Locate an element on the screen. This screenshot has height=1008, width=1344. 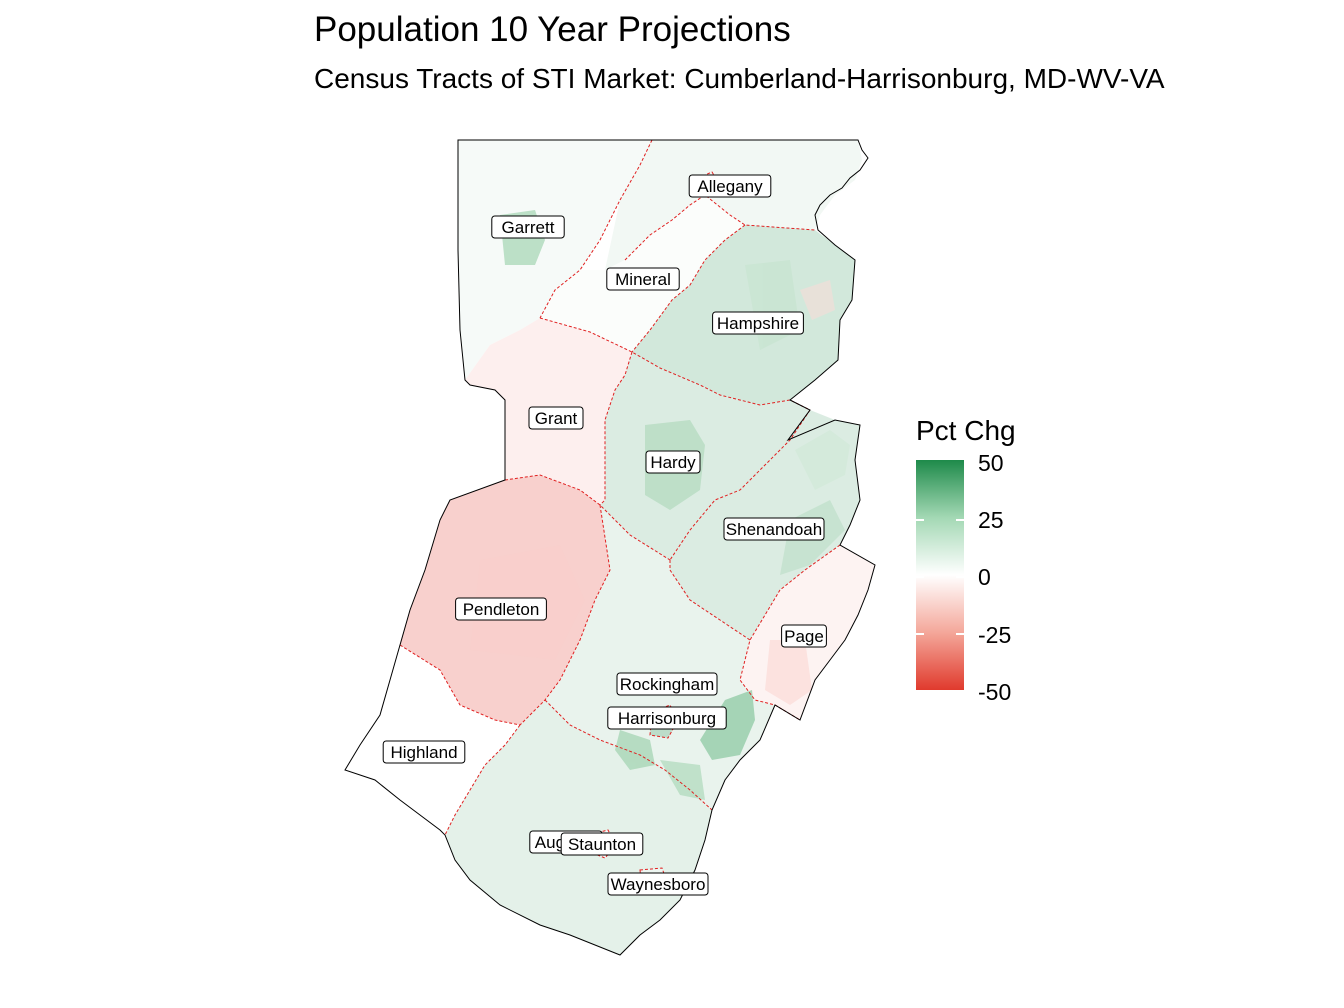
county-region-allegany is located at coordinates (733, 205).